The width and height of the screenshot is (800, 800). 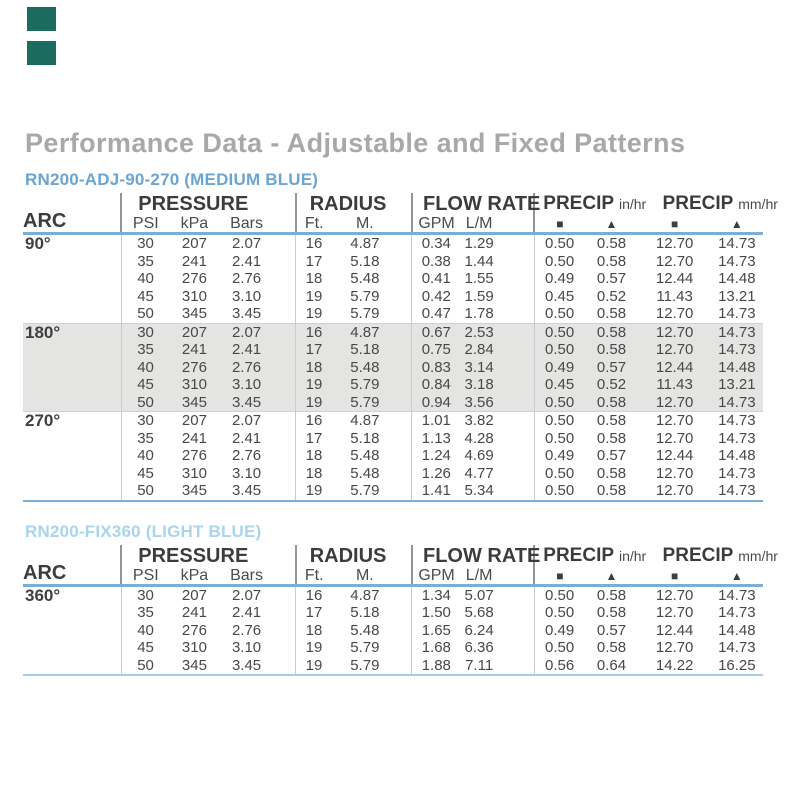 I want to click on column-header-kpa: kPa, so click(x=194, y=575).